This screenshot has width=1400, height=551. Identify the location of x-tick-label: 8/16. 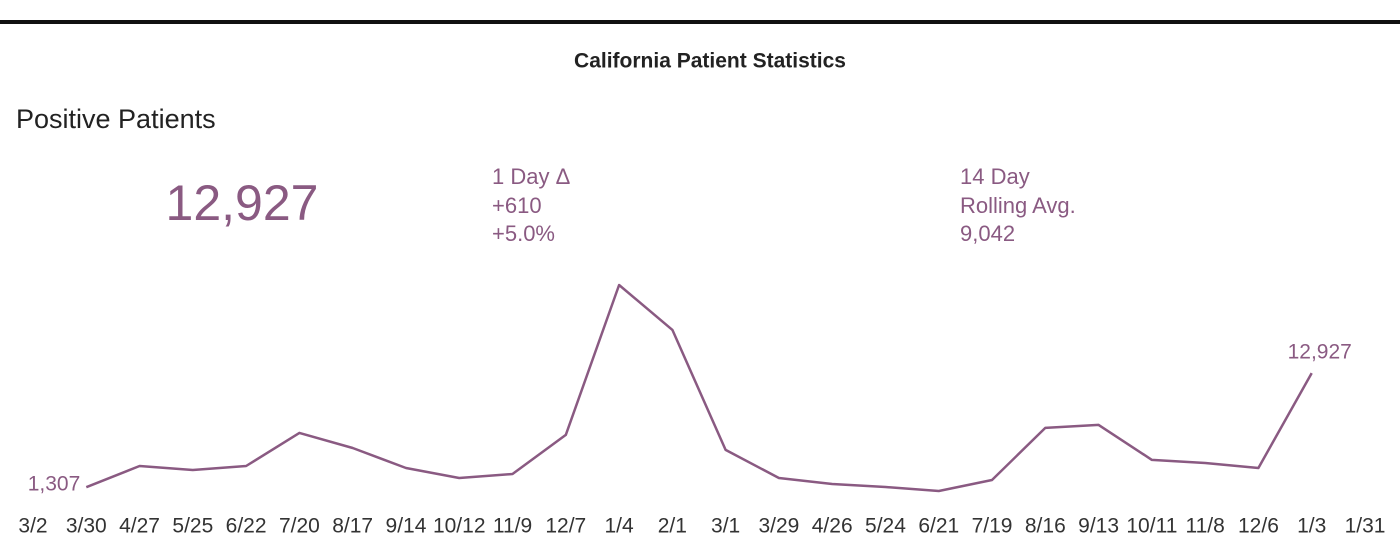
(1045, 526).